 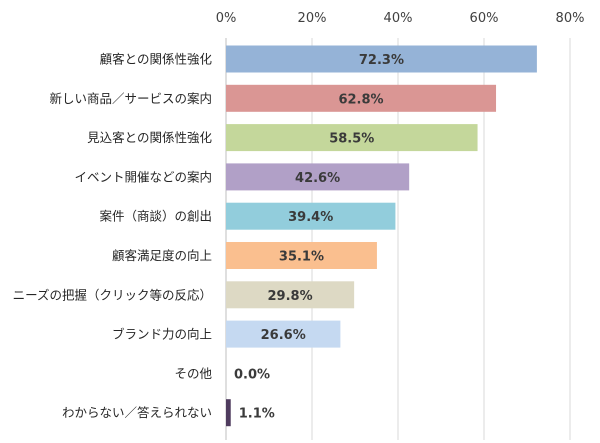 I want to click on data-label: 58.5%, so click(x=351, y=139).